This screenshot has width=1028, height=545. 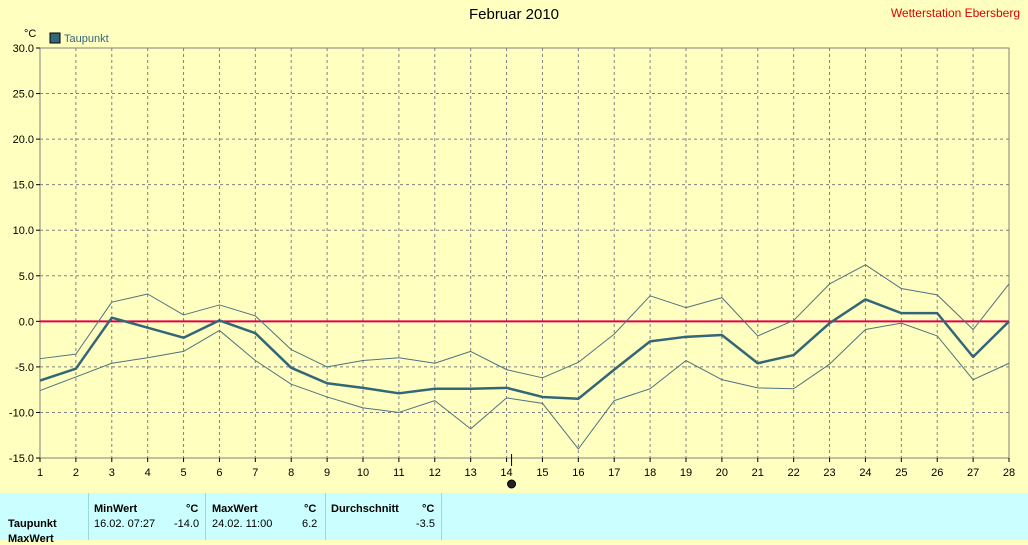 I want to click on row-label: Taupunkt, so click(x=32, y=524).